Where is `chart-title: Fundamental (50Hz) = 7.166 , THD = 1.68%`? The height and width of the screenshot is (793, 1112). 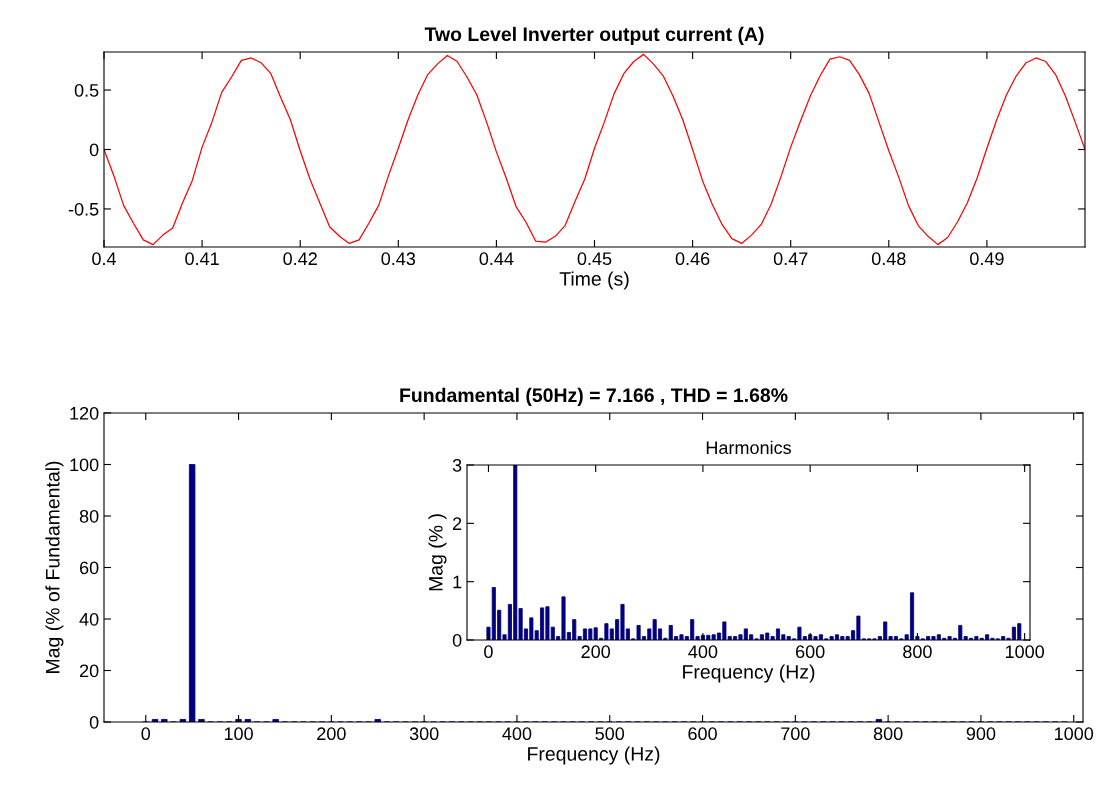 chart-title: Fundamental (50Hz) = 7.166 , THD = 1.68% is located at coordinates (594, 396).